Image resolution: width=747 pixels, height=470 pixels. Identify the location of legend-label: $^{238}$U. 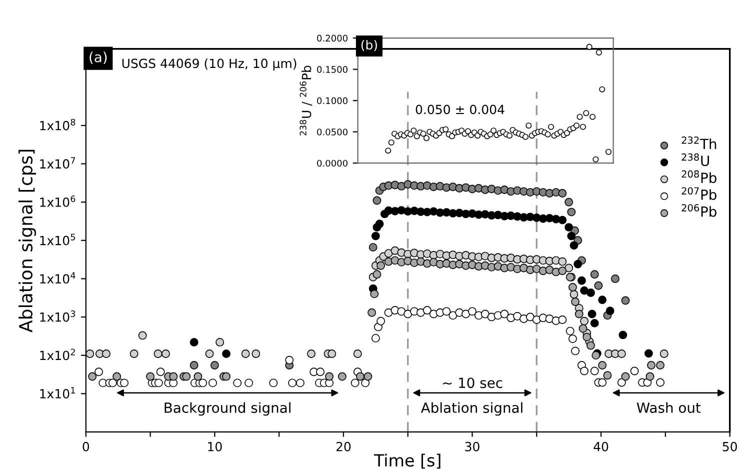
(695, 159).